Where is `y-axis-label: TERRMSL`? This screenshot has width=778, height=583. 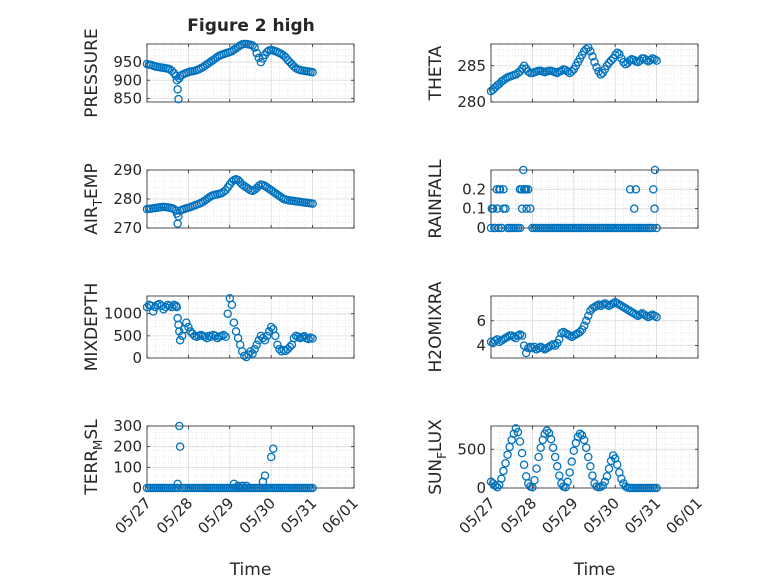
y-axis-label: TERRMSL is located at coordinates (93, 457).